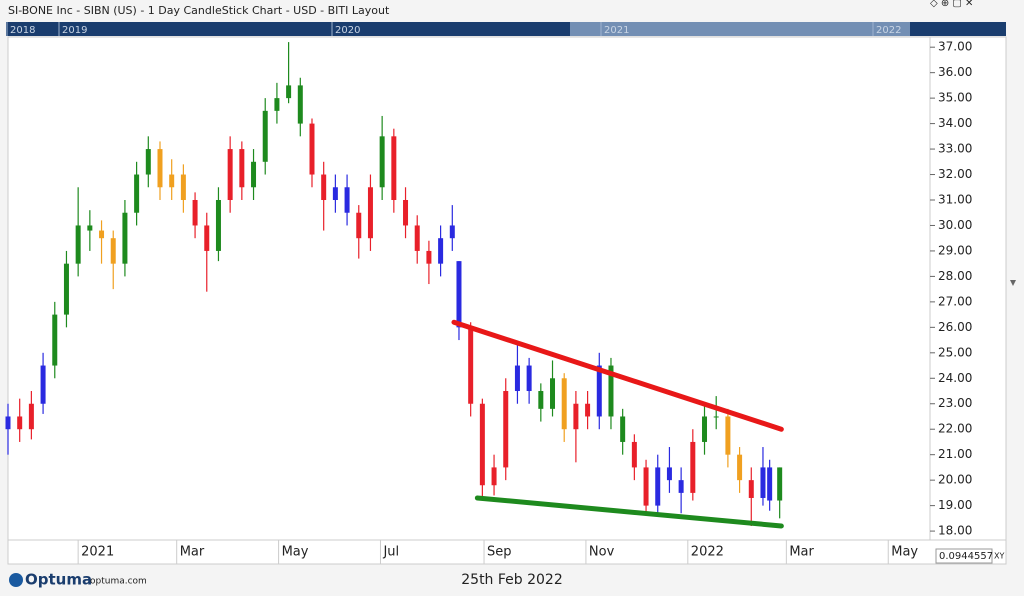 This screenshot has width=1024, height=596. I want to click on readout: 0.0944557, so click(966, 556).